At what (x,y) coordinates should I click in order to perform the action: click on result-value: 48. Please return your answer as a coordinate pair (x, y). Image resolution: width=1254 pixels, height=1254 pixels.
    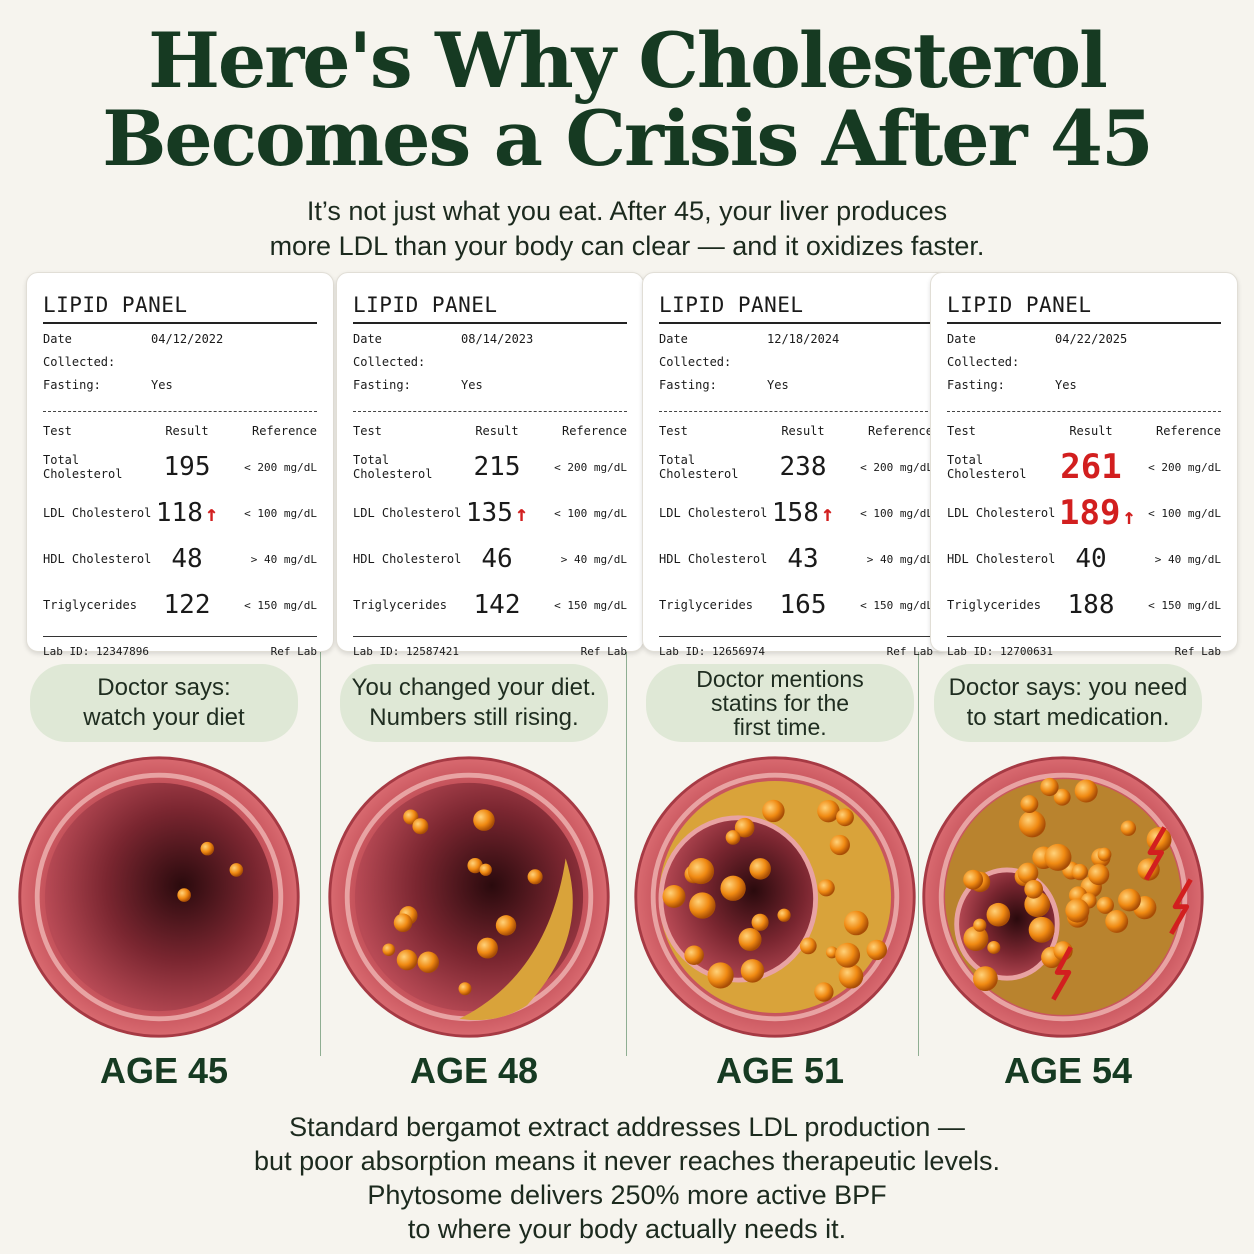
    Looking at the image, I should click on (187, 559).